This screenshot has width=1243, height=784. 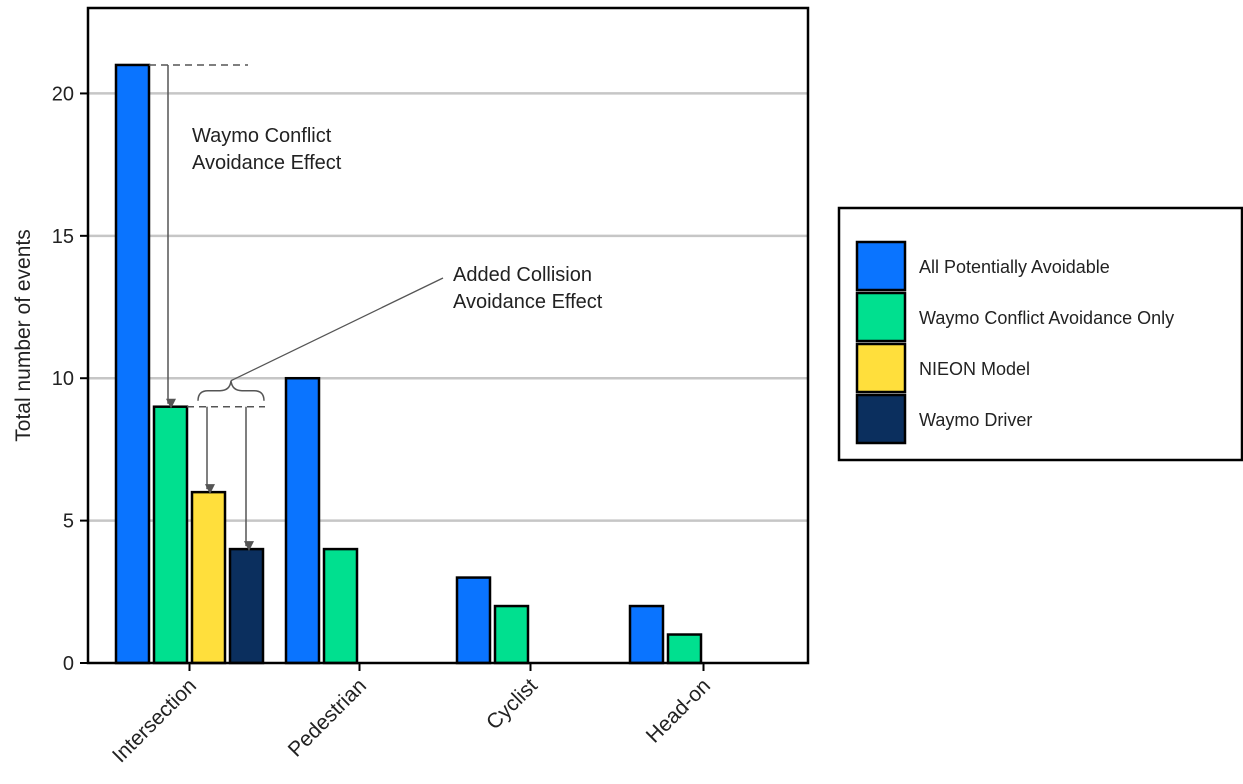 I want to click on x-tick-label: Head-on, so click(x=678, y=710).